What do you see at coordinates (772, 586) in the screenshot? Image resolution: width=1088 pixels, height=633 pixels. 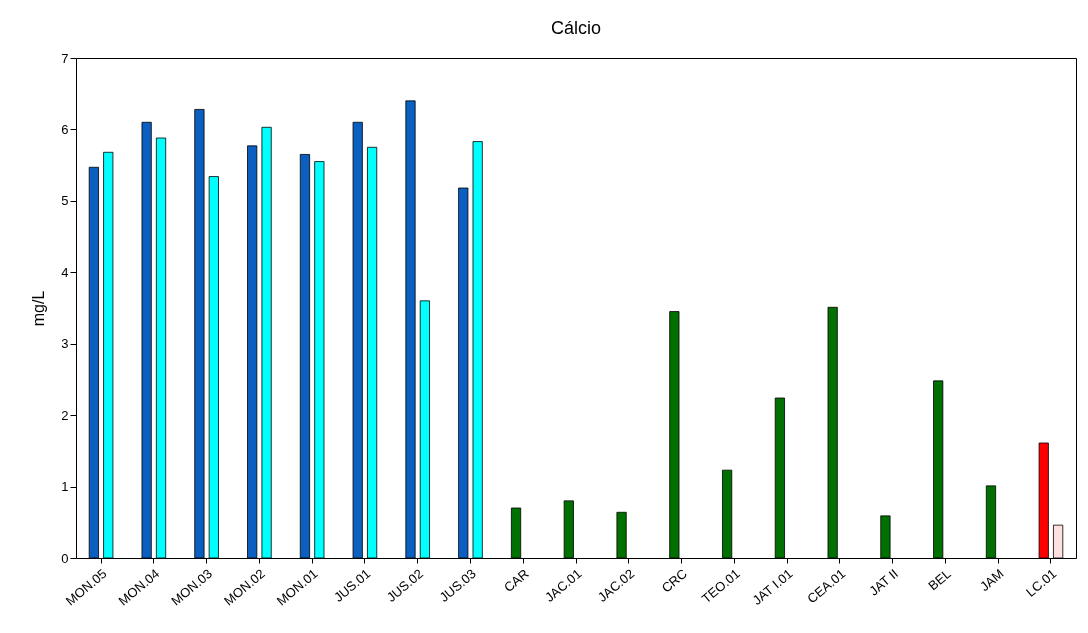 I see `x-tick-label: JAT I.01` at bounding box center [772, 586].